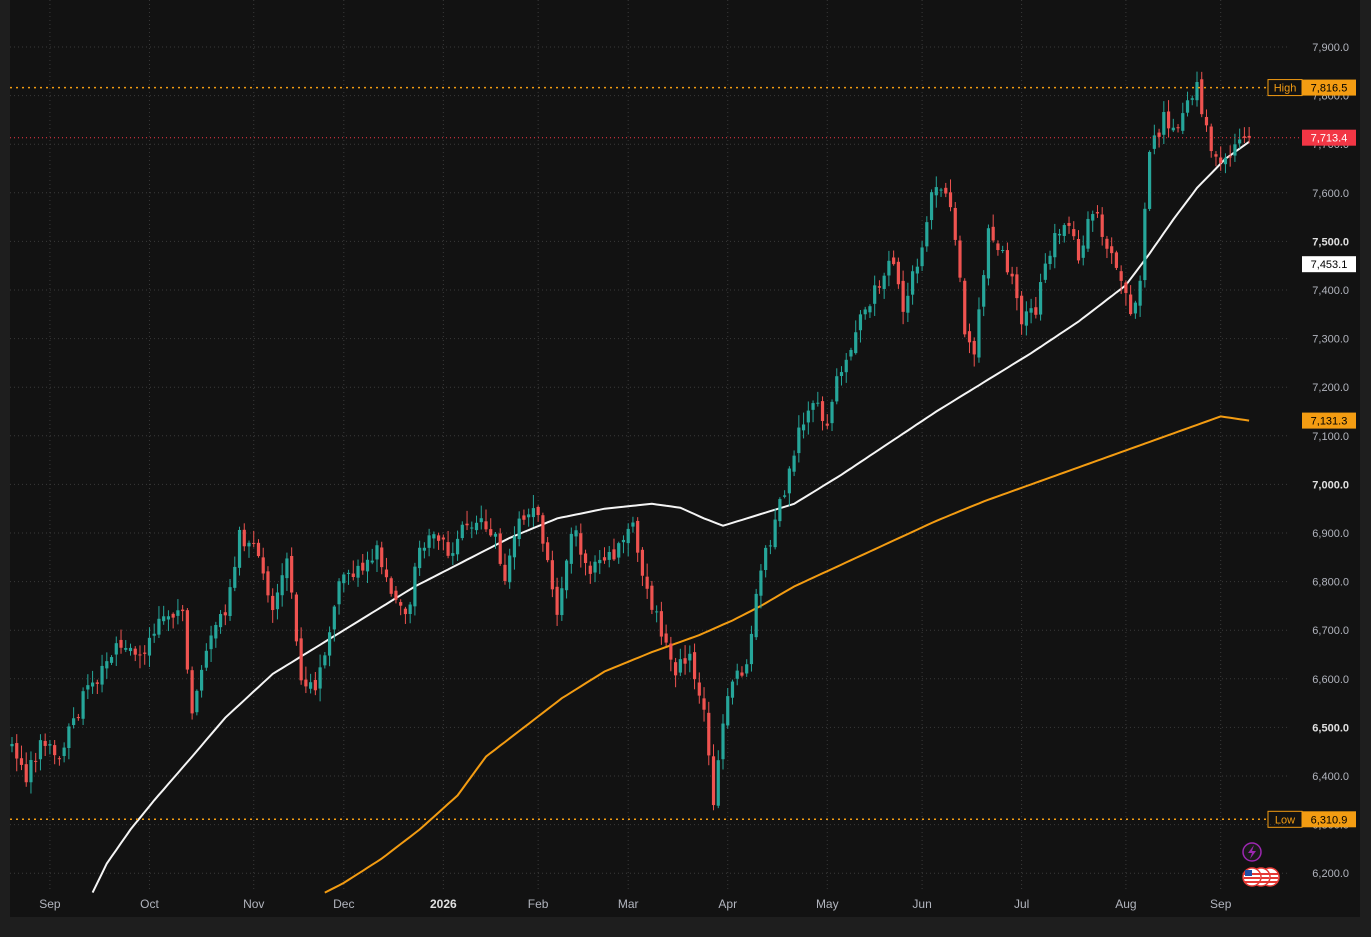 The image size is (1371, 937). Describe the element at coordinates (1329, 819) in the screenshot. I see `low-value-badge` at that location.